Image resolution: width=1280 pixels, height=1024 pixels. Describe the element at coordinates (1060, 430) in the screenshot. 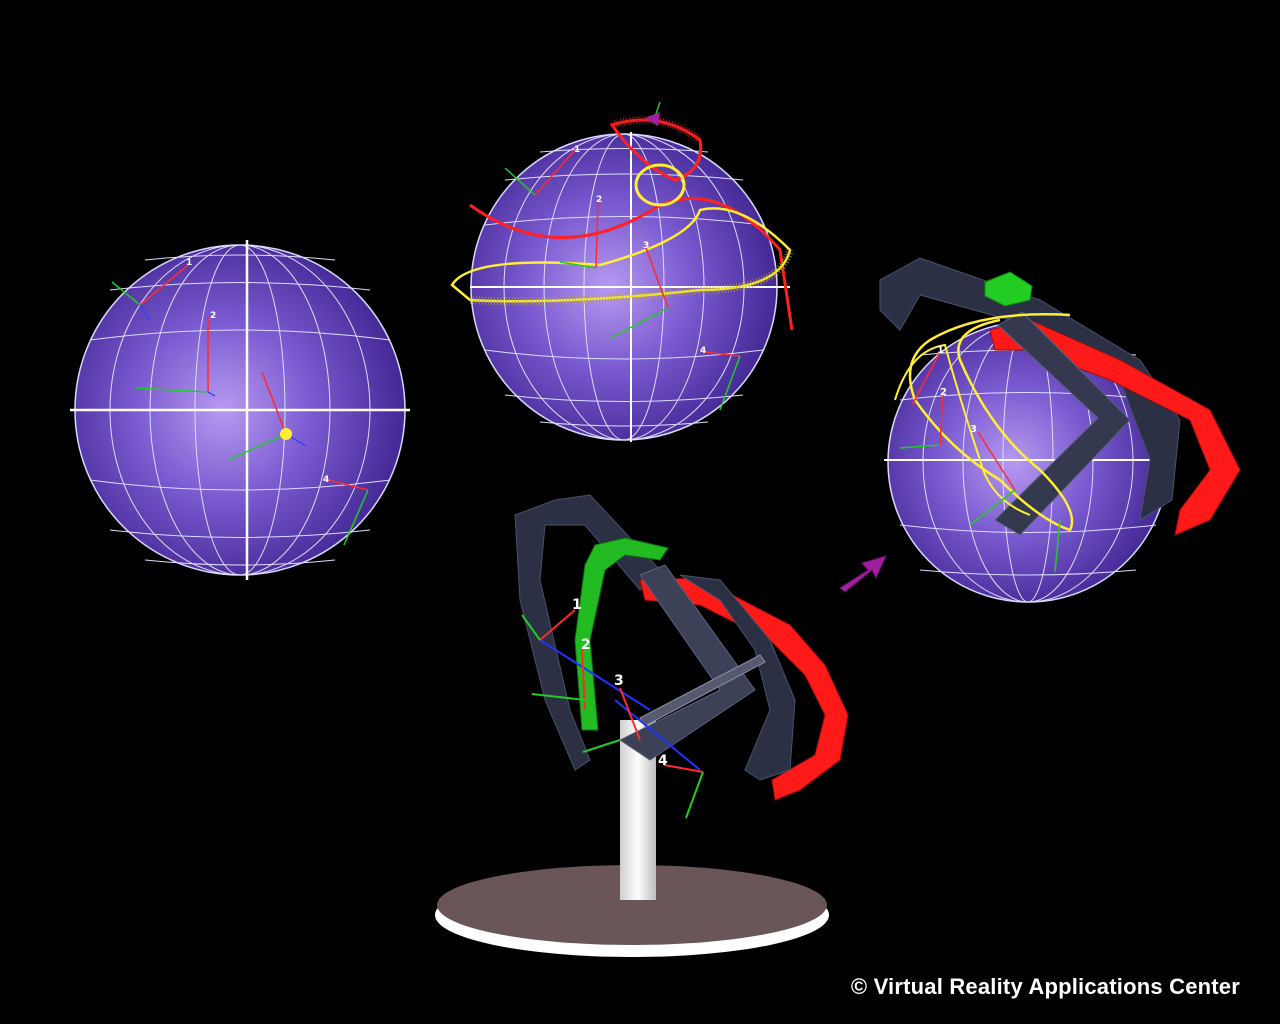

I see `sphere-right-with-frames: 1 2 3` at that location.